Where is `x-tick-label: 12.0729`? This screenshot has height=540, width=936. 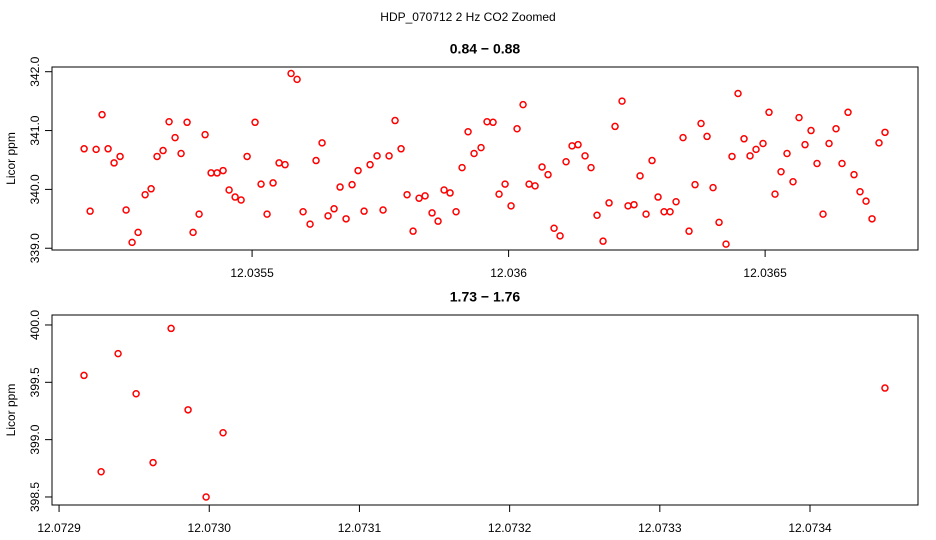
x-tick-label: 12.0729 is located at coordinates (59, 528).